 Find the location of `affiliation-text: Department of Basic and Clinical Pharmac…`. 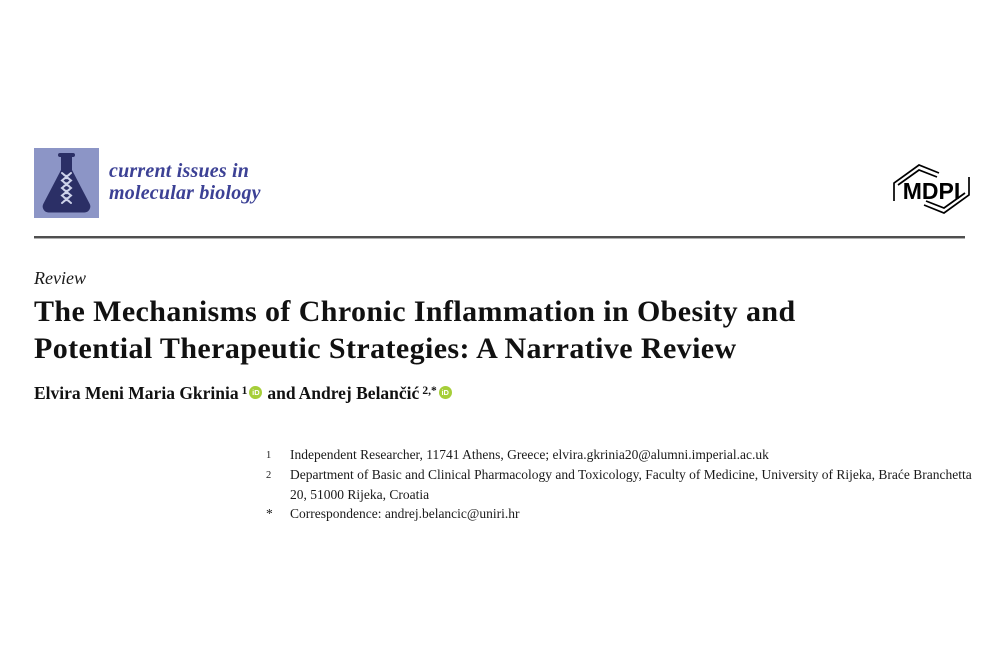

affiliation-text: Department of Basic and Clinical Pharmac… is located at coordinates (631, 484).